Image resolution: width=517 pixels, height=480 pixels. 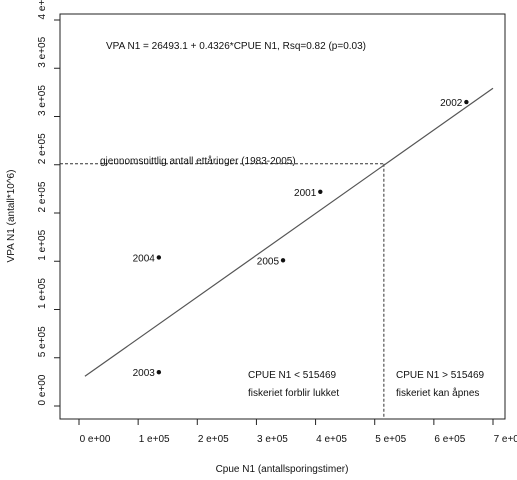 I want to click on right-region-label-1: CPUE N1 > 515469, so click(x=440, y=375).